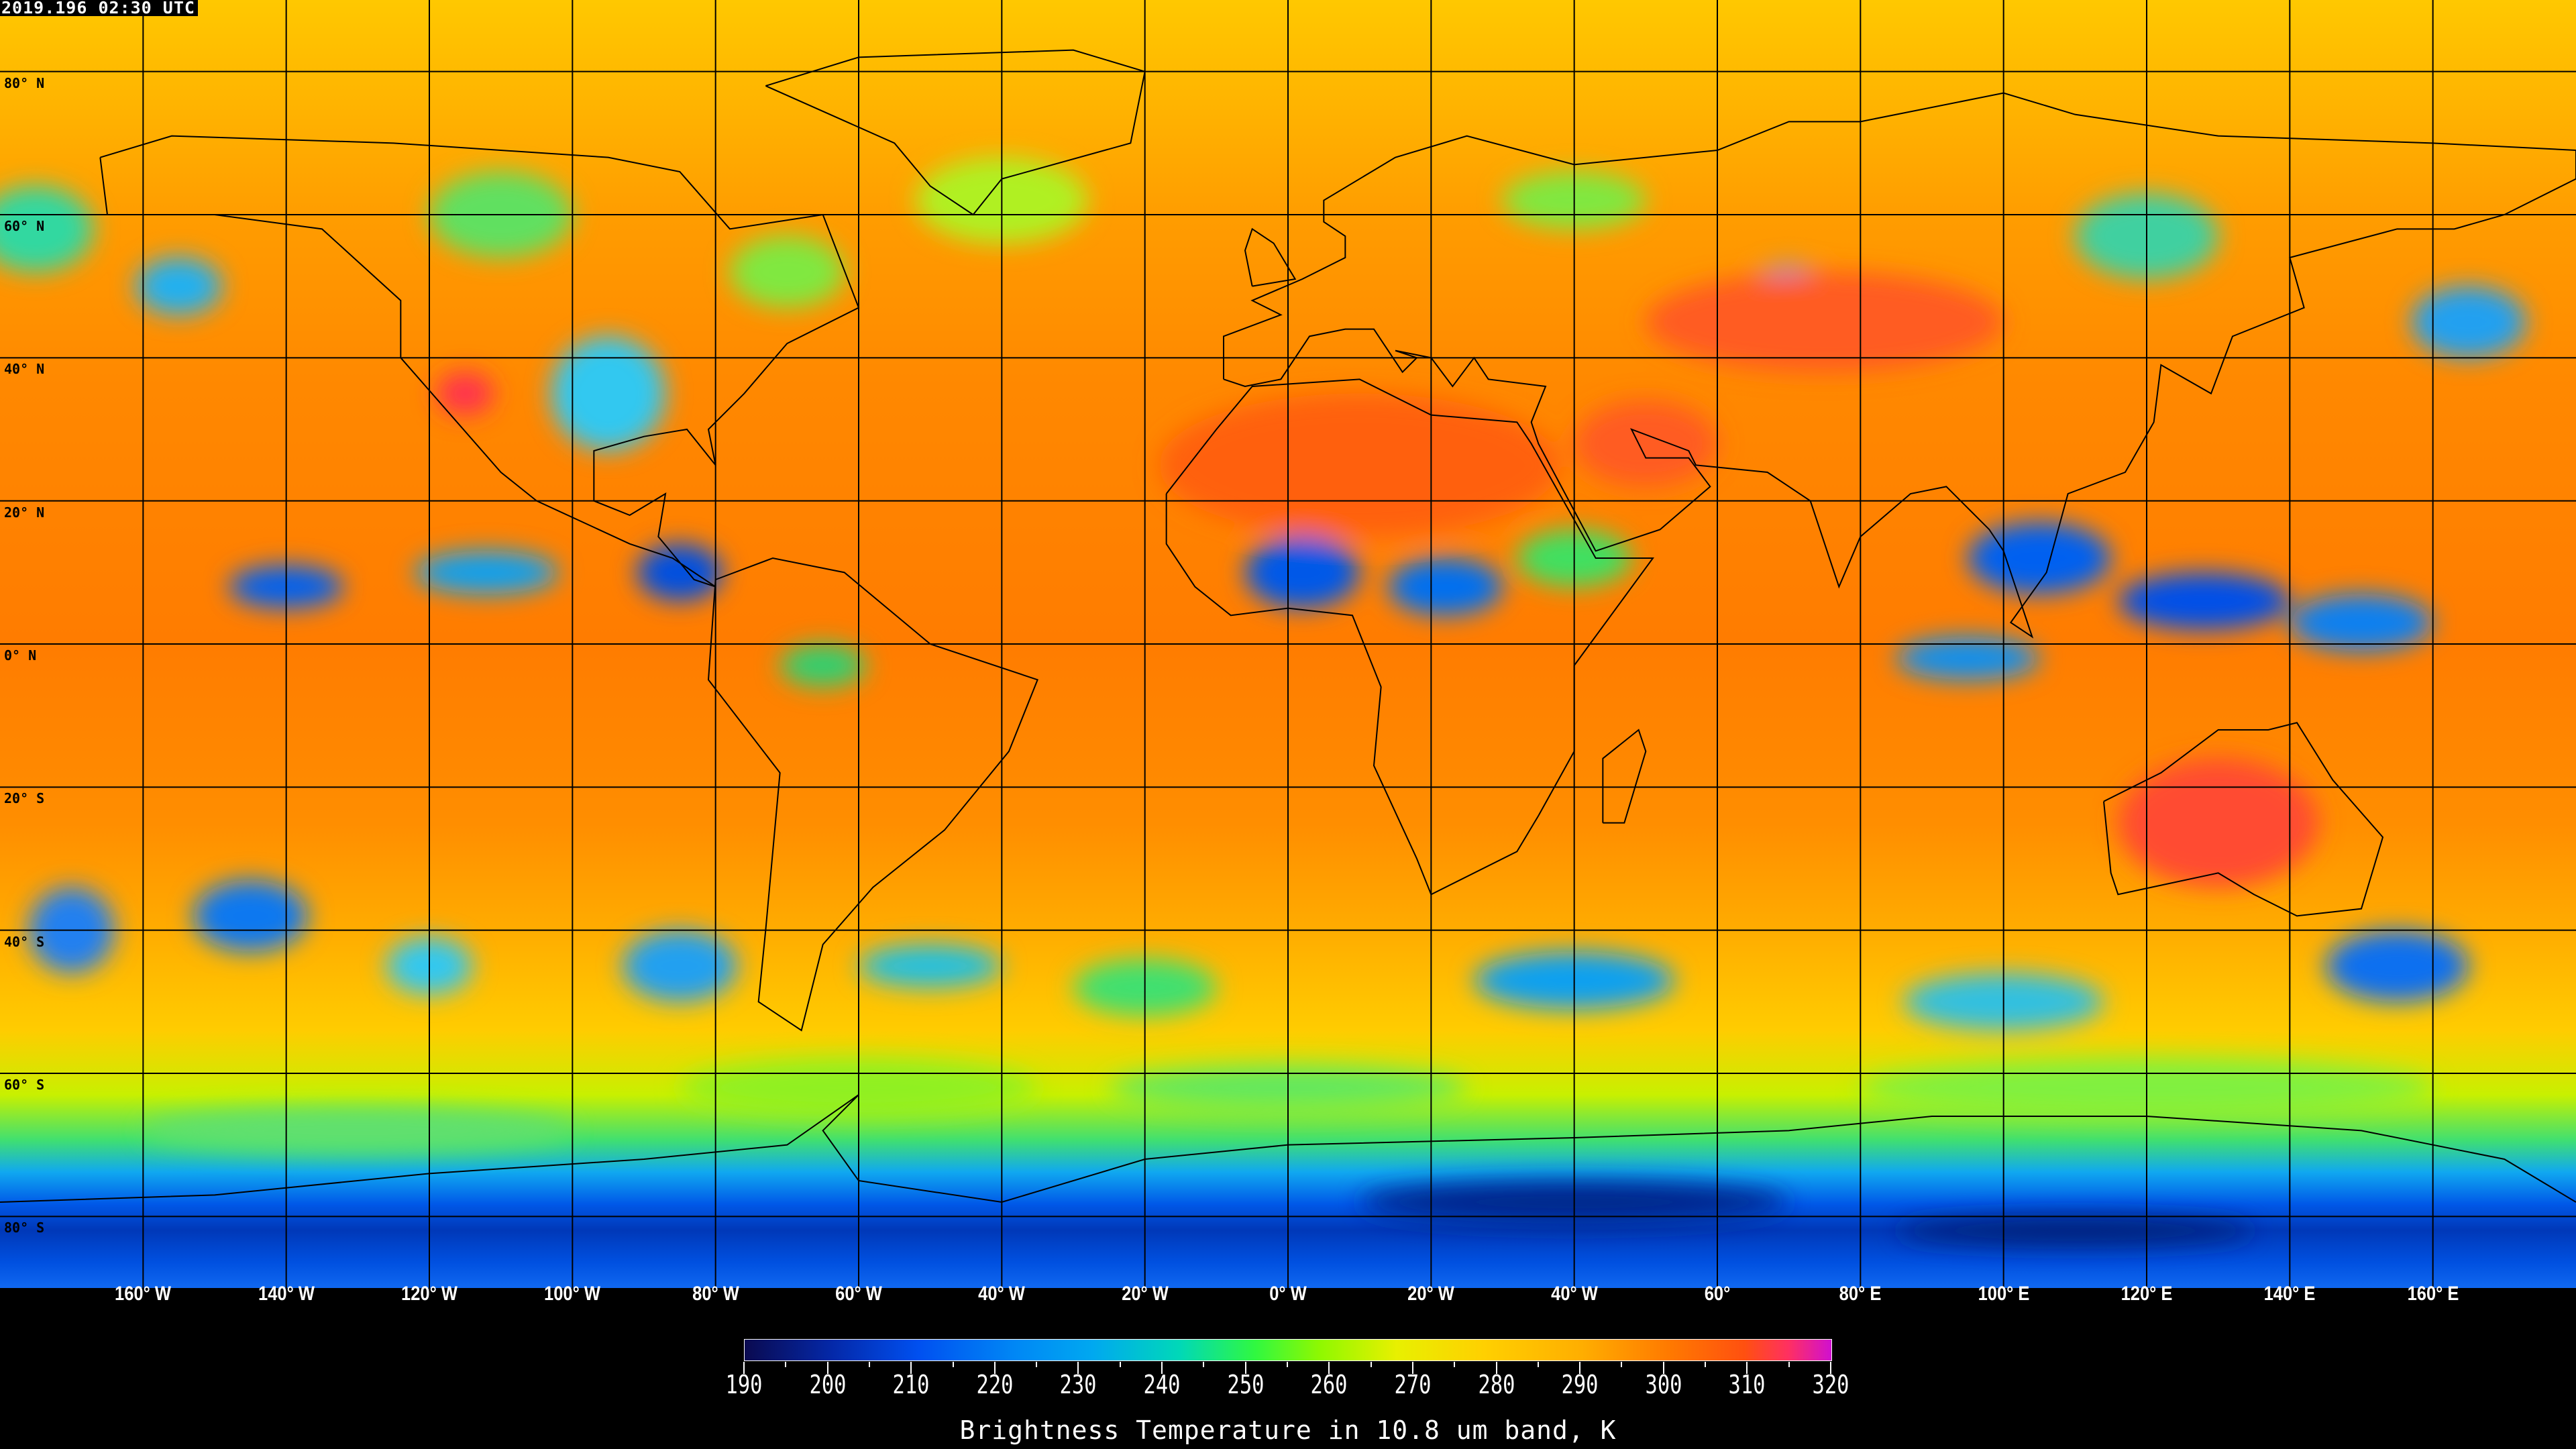  Describe the element at coordinates (24, 798) in the screenshot. I see `latitude-label: 20° S` at that location.